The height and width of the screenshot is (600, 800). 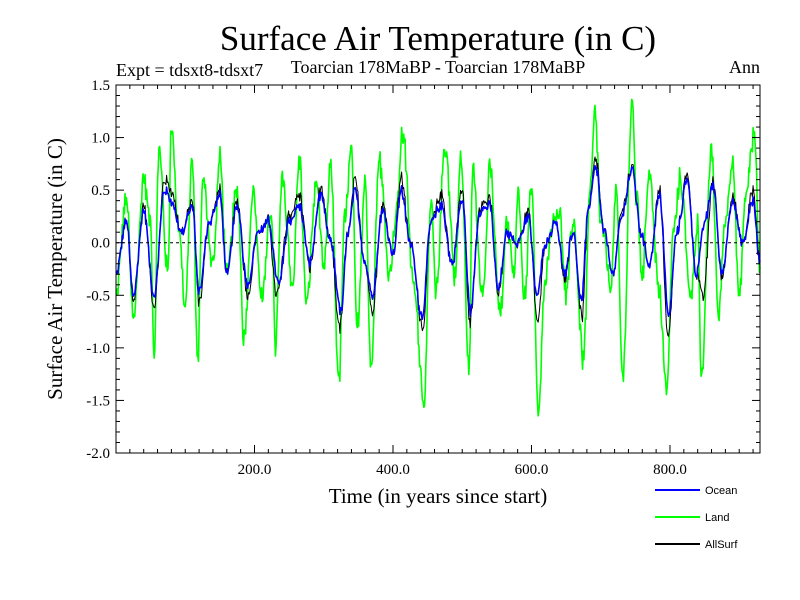 What do you see at coordinates (98, 349) in the screenshot?
I see `y-tick-label: -1.0` at bounding box center [98, 349].